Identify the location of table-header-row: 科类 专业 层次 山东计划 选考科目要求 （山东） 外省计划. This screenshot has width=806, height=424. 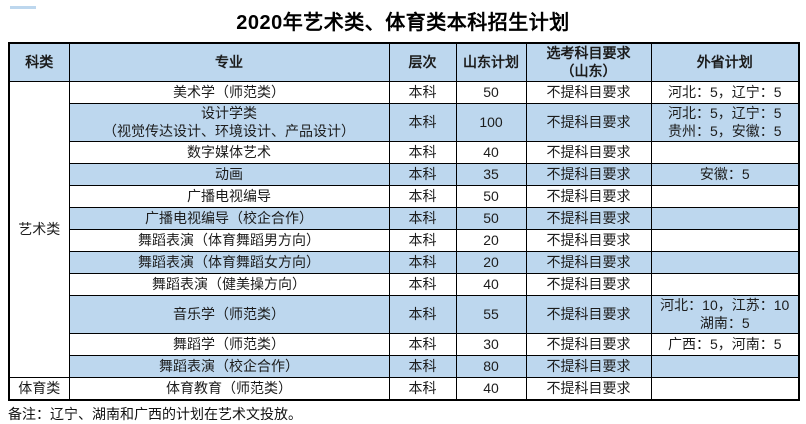
(404, 62).